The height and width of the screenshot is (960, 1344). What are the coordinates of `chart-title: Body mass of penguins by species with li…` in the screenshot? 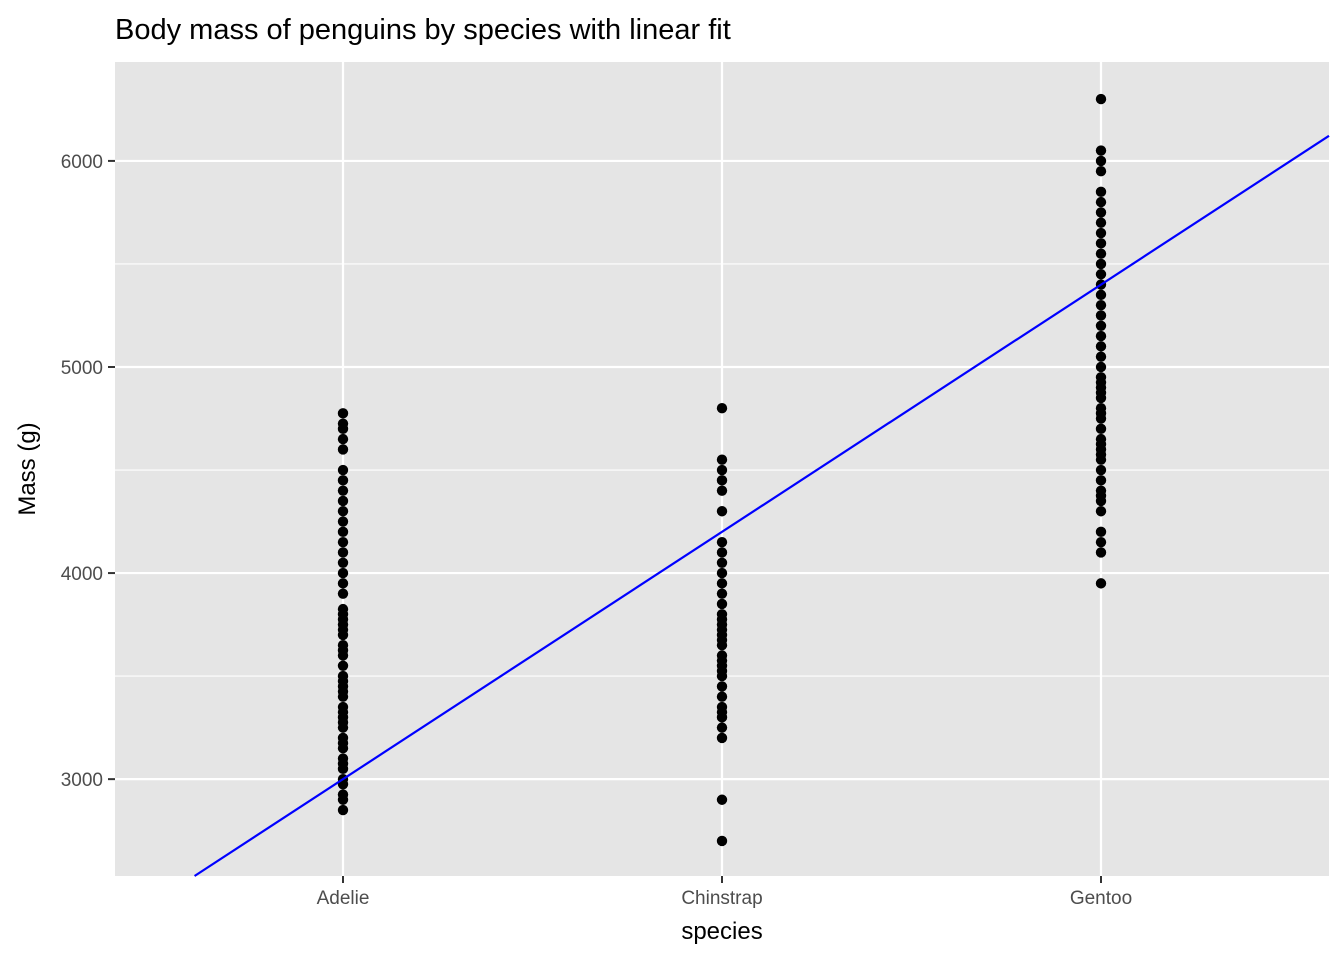 It's located at (423, 30).